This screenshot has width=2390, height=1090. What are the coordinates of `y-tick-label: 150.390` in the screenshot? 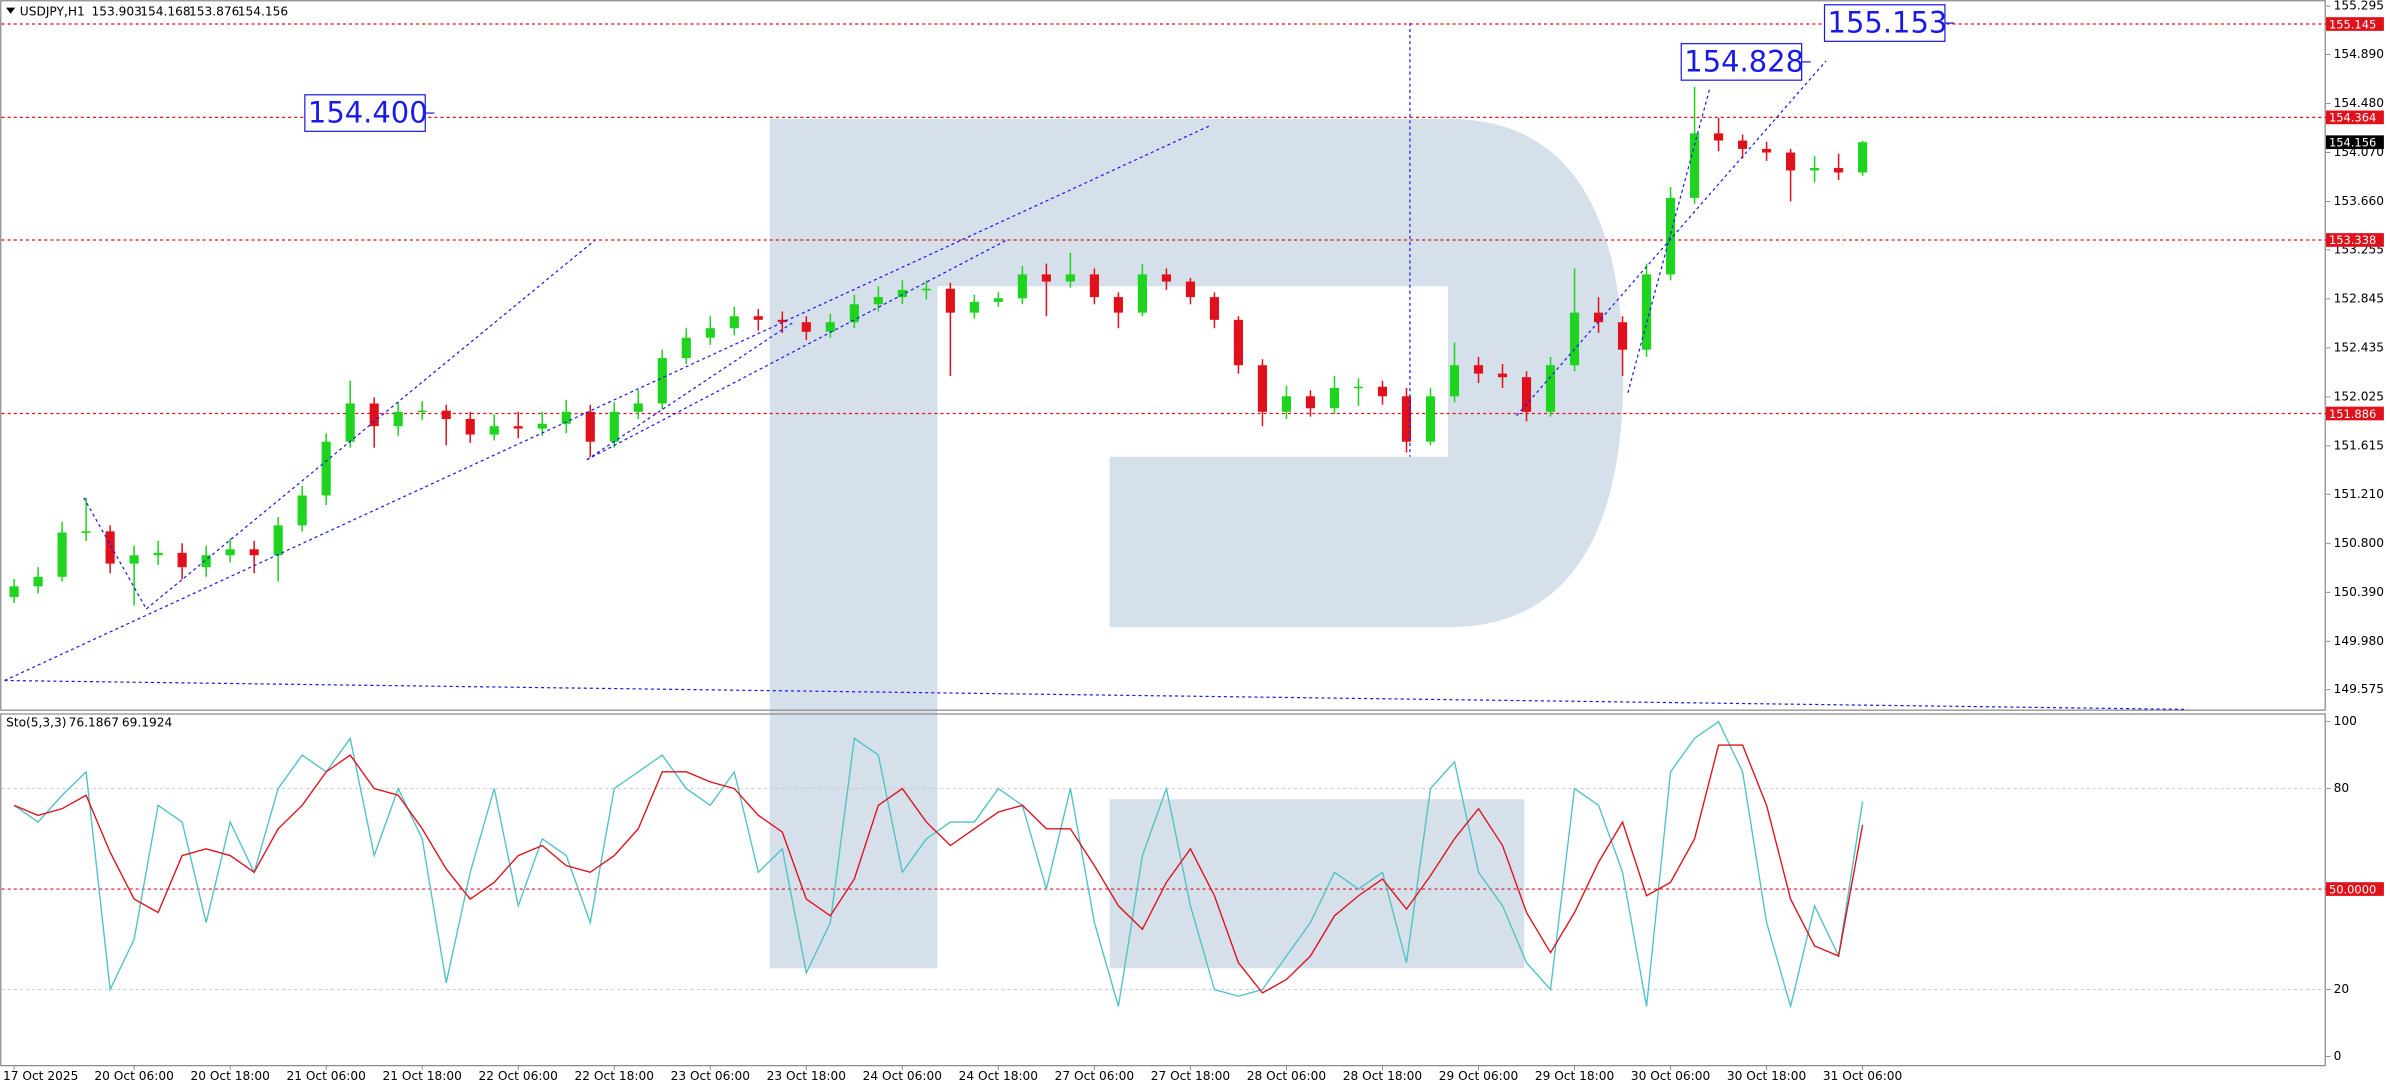 It's located at (2359, 592).